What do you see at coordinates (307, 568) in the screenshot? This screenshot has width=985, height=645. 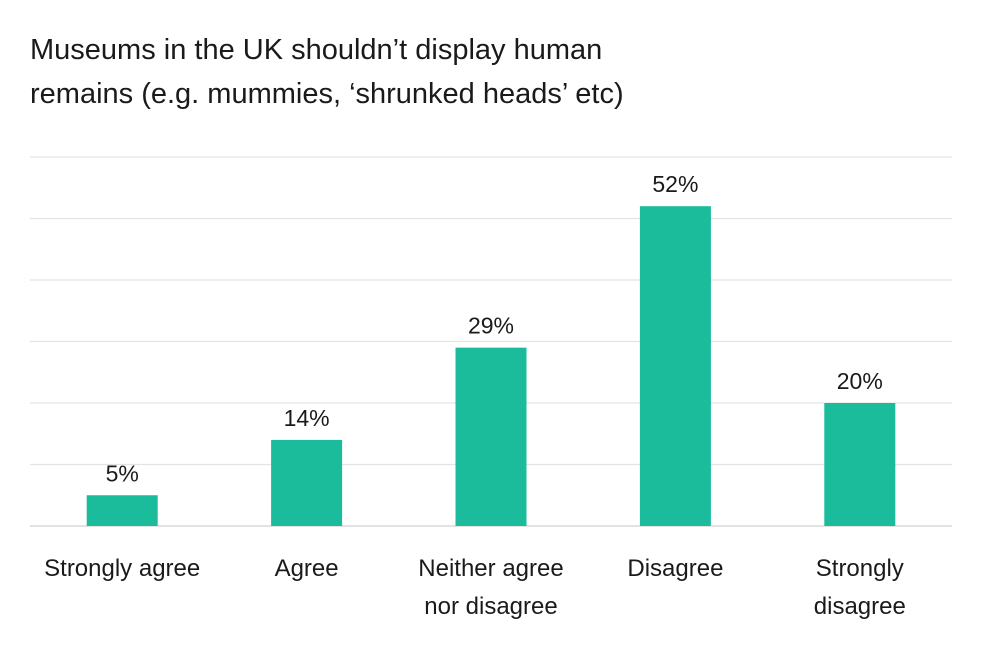 I see `category-label-2: Agree` at bounding box center [307, 568].